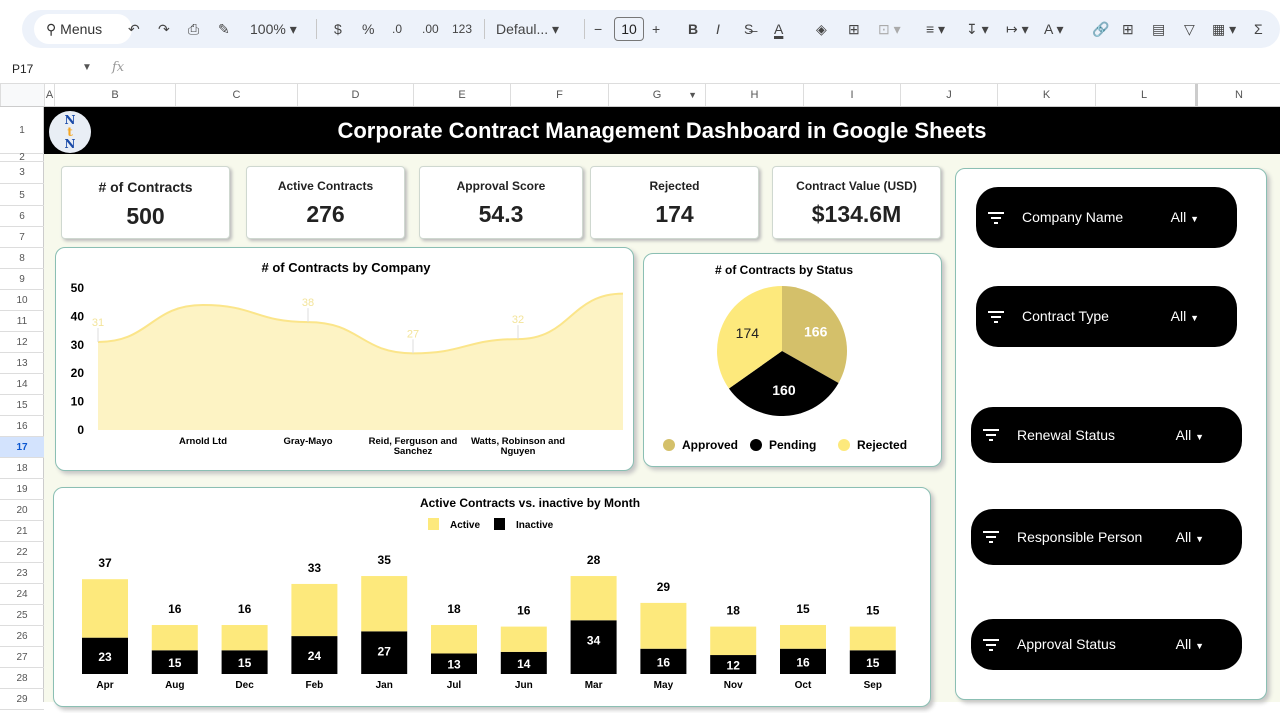  Describe the element at coordinates (1106, 644) in the screenshot. I see `filter-approval-status: Approval Status All ▼` at that location.